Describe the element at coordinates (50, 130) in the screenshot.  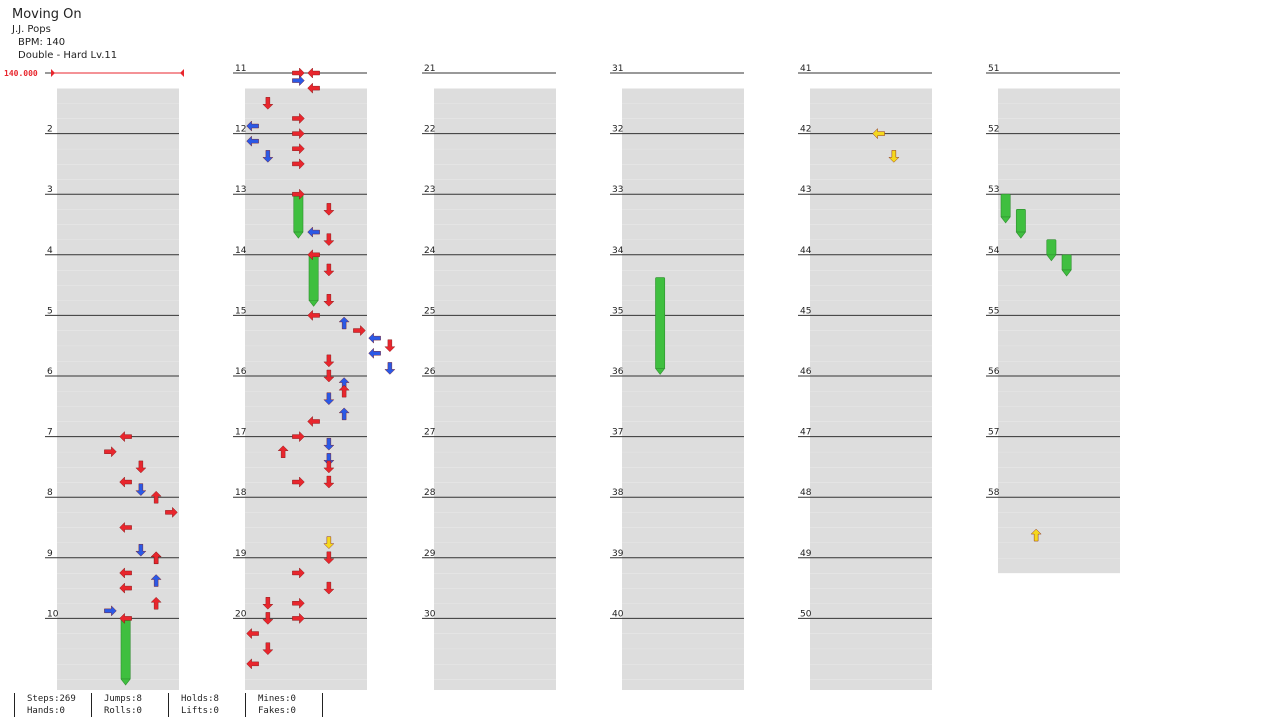
I see `measure-number: 2` at that location.